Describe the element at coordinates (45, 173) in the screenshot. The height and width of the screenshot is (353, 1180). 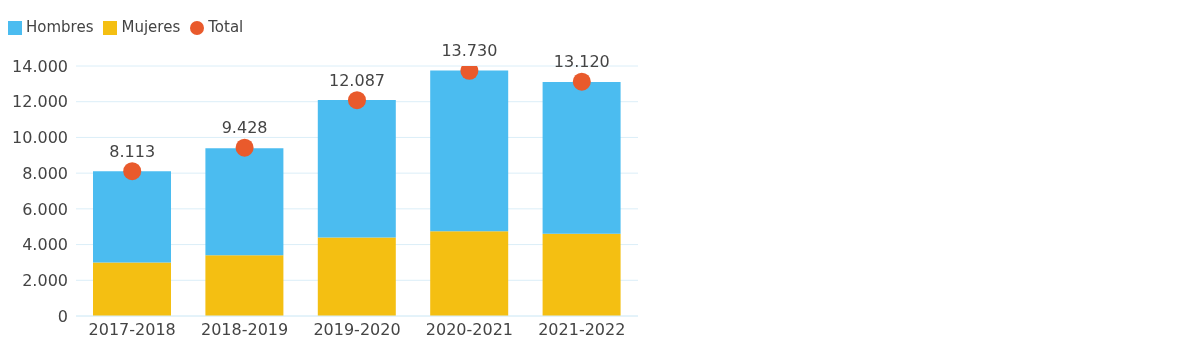
I see `y-tick-label: 8.000` at that location.